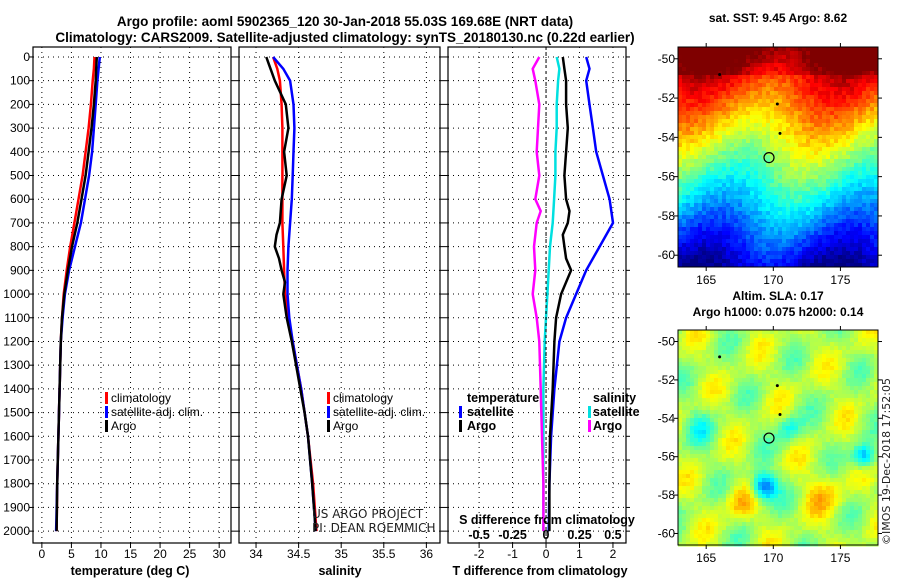 This screenshot has width=900, height=580. I want to click on temperature-xlabel: temperature (deg C), so click(130, 571).